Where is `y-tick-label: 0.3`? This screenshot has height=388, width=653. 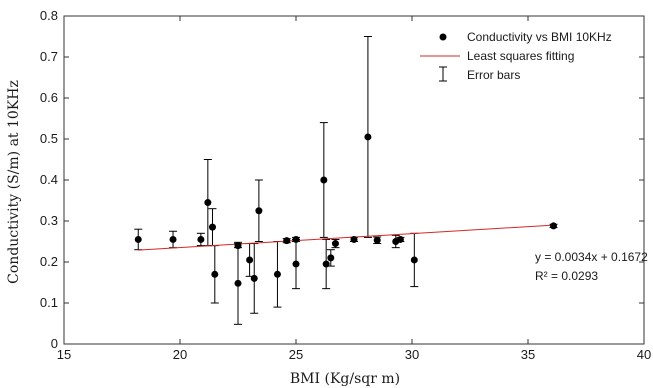 y-tick-label: 0.3 is located at coordinates (49, 220).